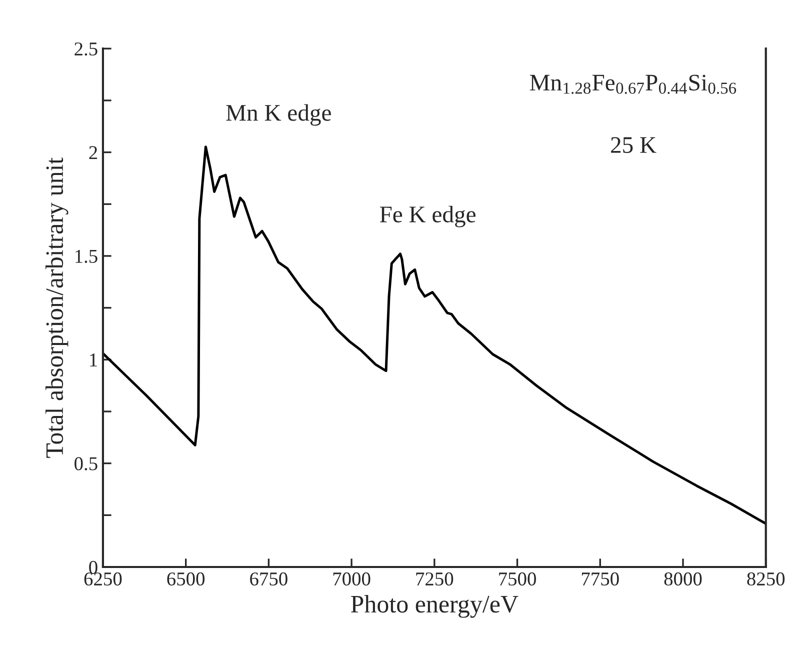 This screenshot has height=648, width=792. Describe the element at coordinates (93, 567) in the screenshot. I see `y-tick-label: 0` at that location.